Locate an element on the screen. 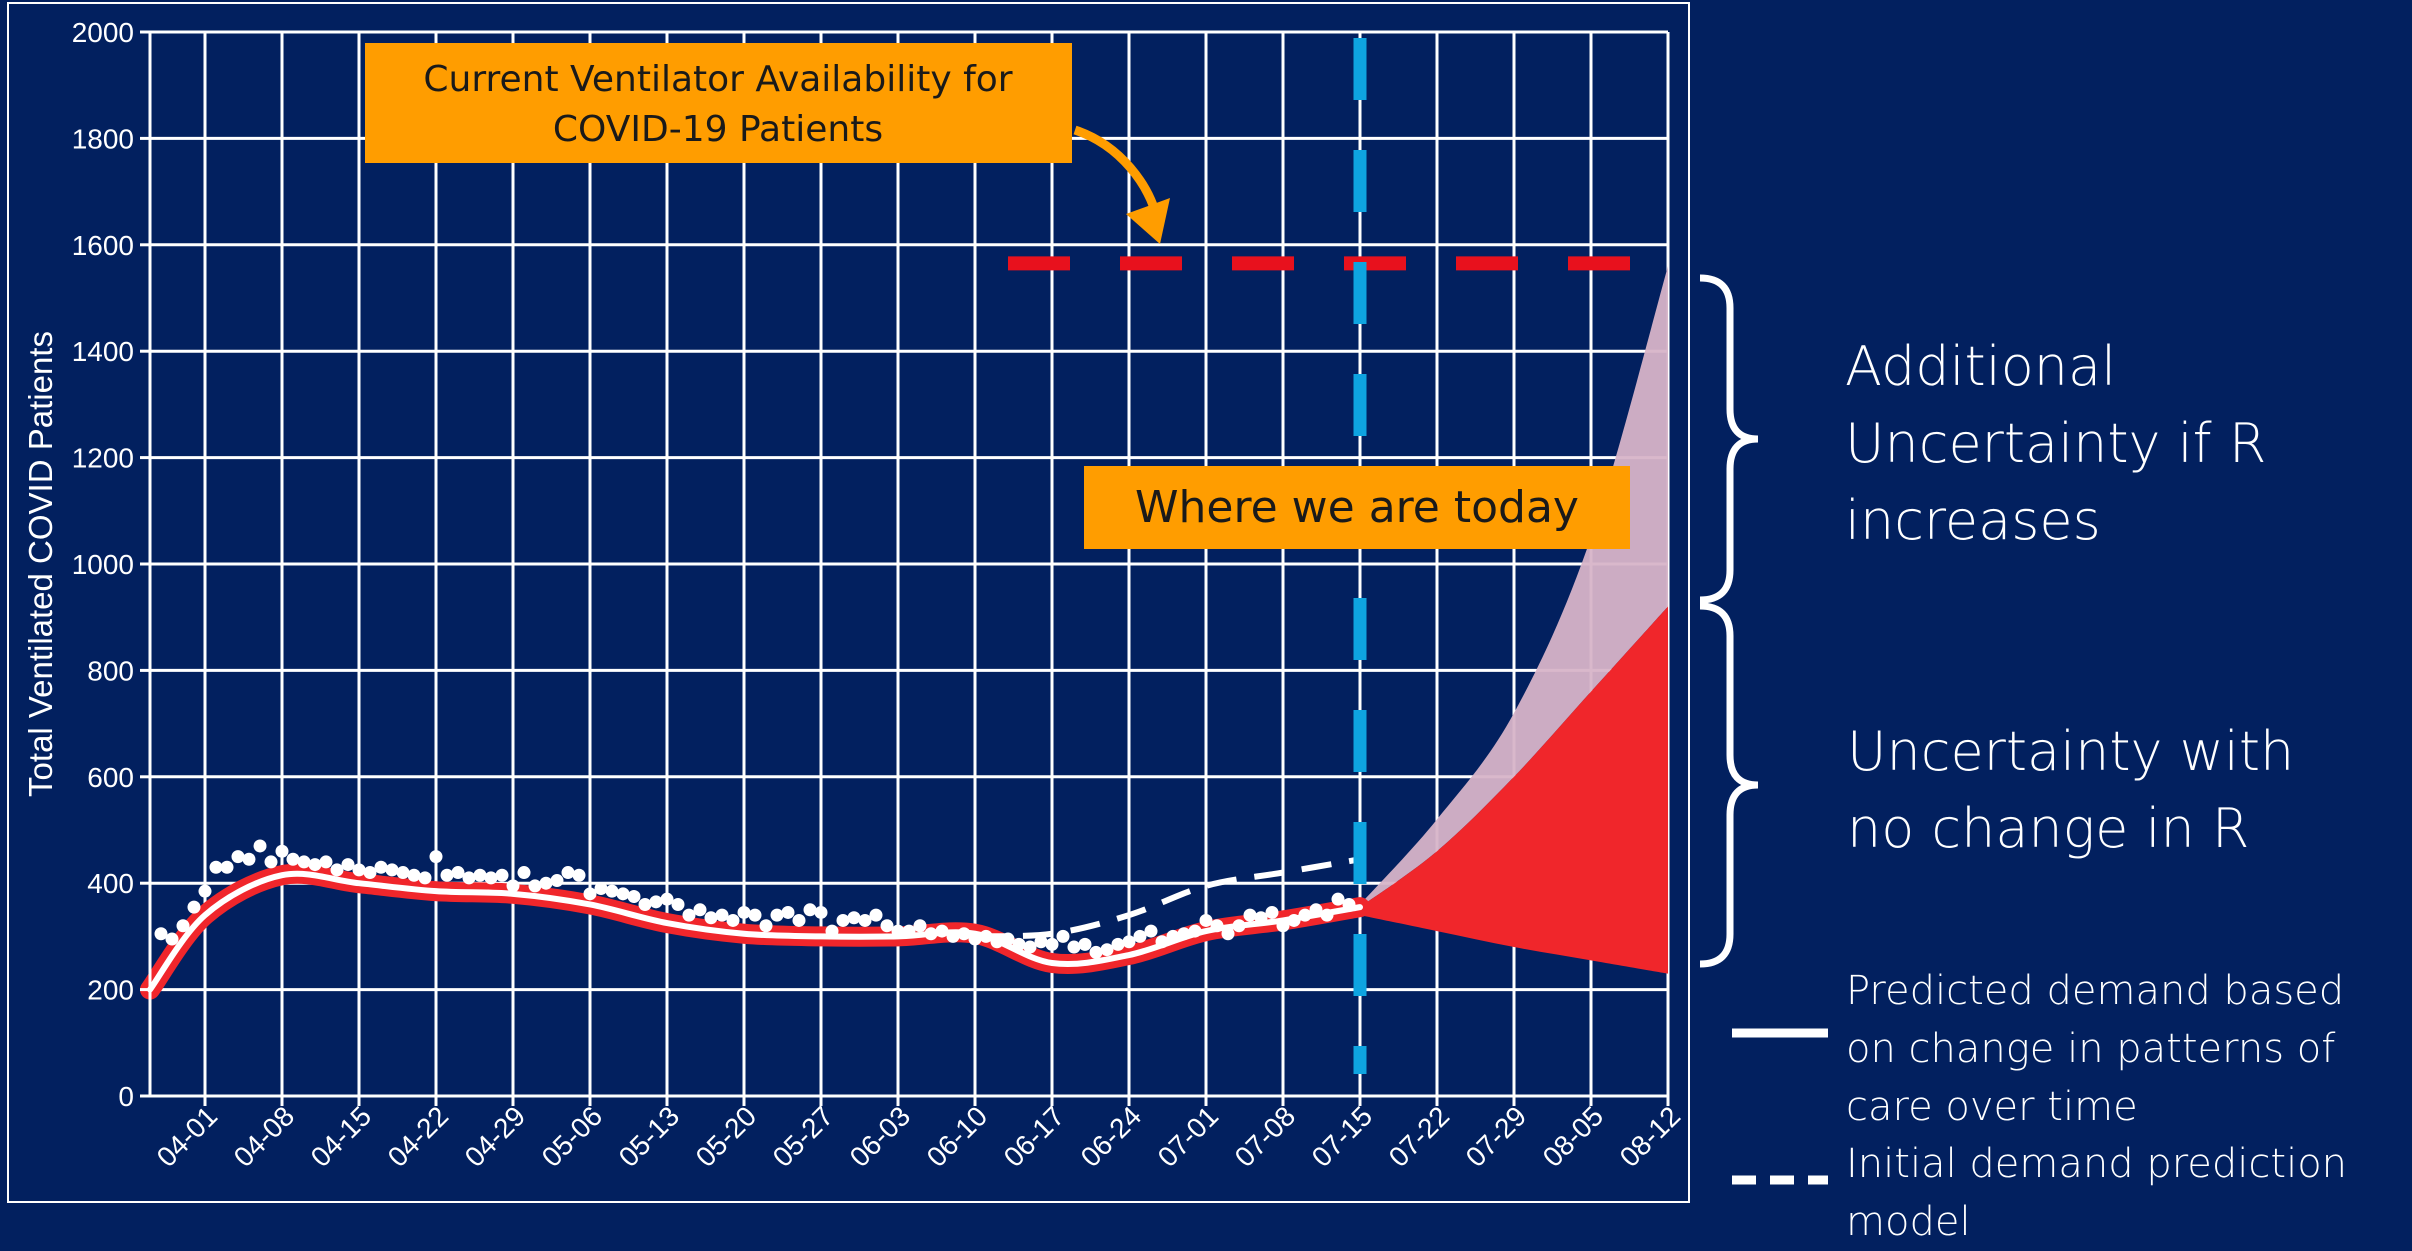 Image resolution: width=2412 pixels, height=1251 pixels. brackets is located at coordinates (1729, 621).